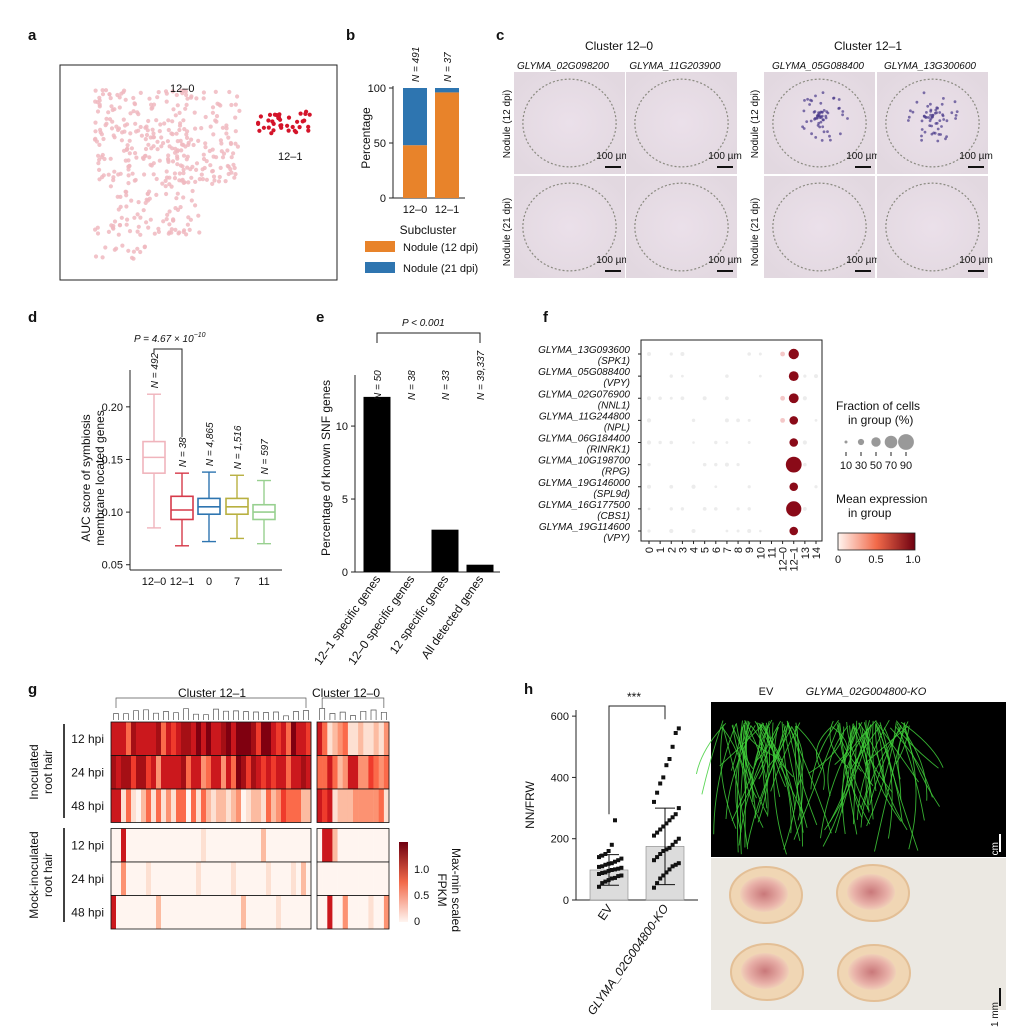 This screenshot has height=1030, width=1013. I want to click on f-size-legend: 10 30 50 70 90, so click(877, 453).